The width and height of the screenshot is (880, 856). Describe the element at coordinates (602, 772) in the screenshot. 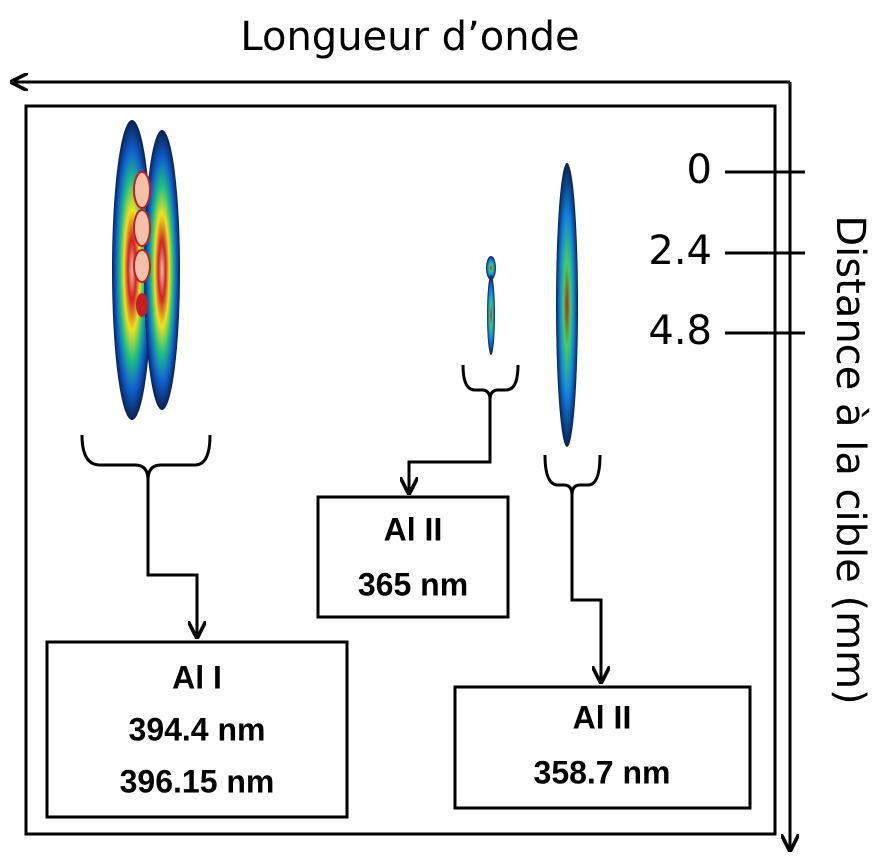

I see `label-text: 358.7 nm` at that location.